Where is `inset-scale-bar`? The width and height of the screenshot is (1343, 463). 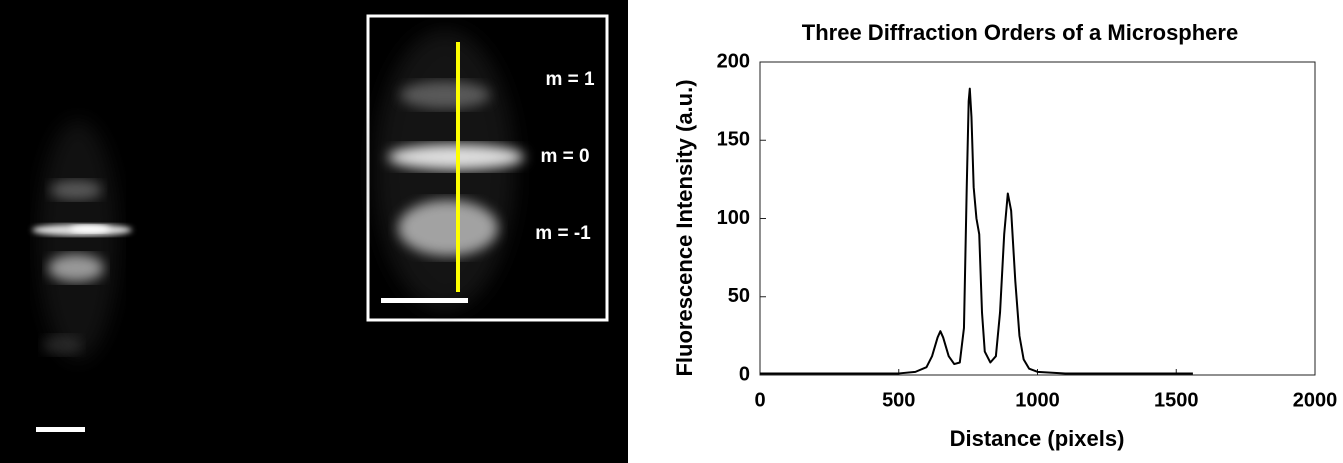 inset-scale-bar is located at coordinates (424, 300).